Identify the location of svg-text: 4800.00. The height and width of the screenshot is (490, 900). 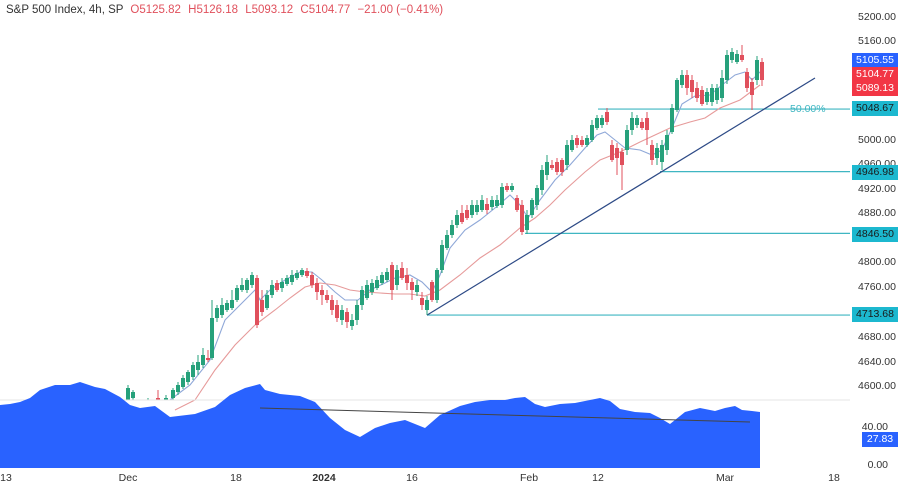
(877, 262).